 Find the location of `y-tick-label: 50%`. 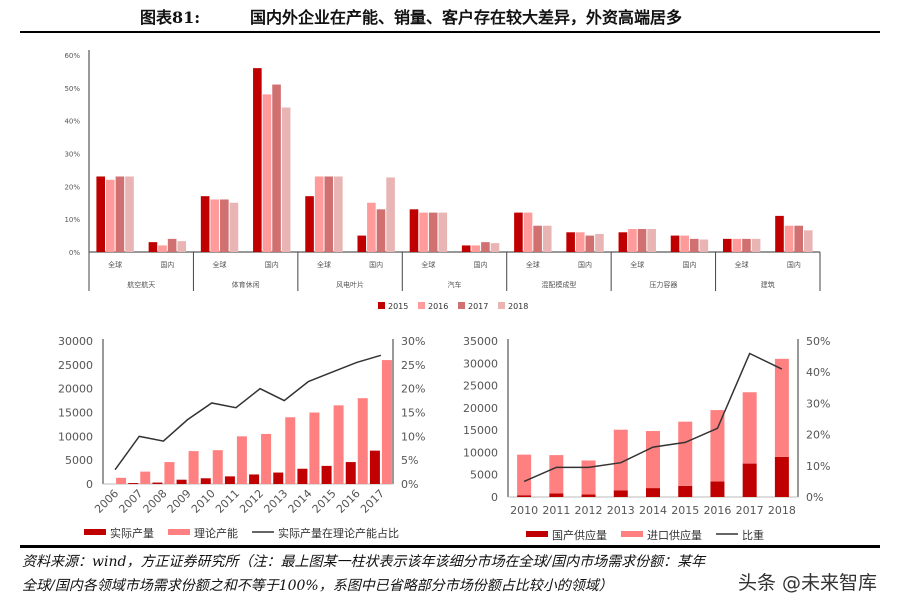

y-tick-label: 50% is located at coordinates (72, 89).